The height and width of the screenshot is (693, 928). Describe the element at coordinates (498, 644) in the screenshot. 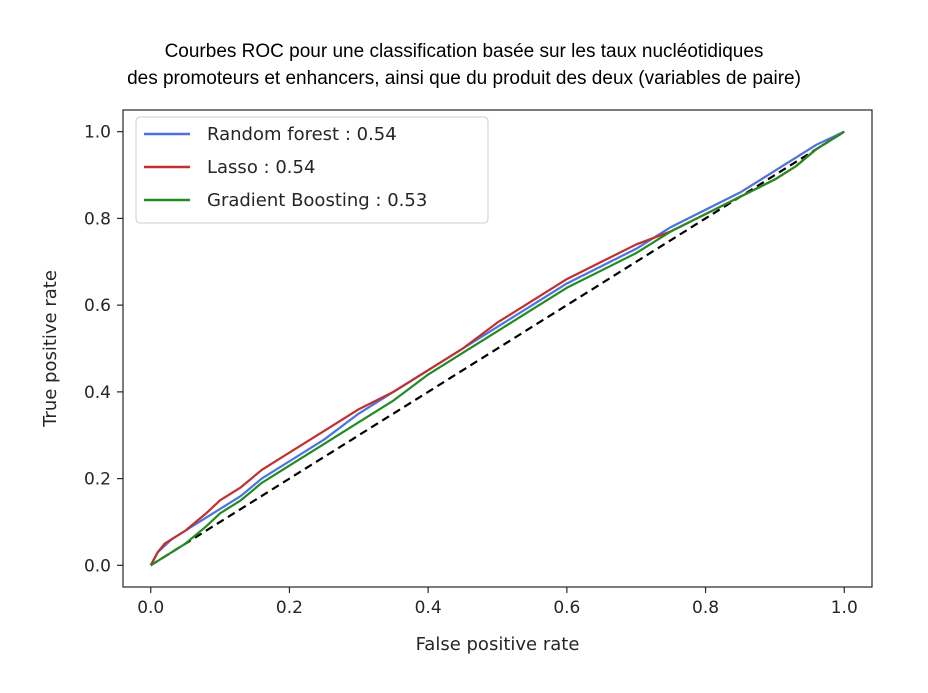

I see `x-axis-label: False positive rate` at that location.